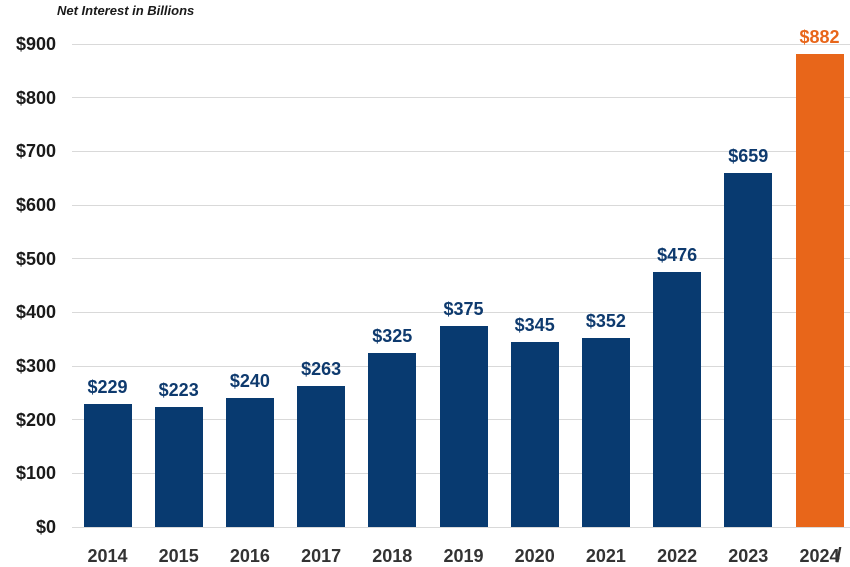 Image resolution: width=850 pixels, height=567 pixels. Describe the element at coordinates (249, 556) in the screenshot. I see `x-tick-label-2016: 2016` at that location.